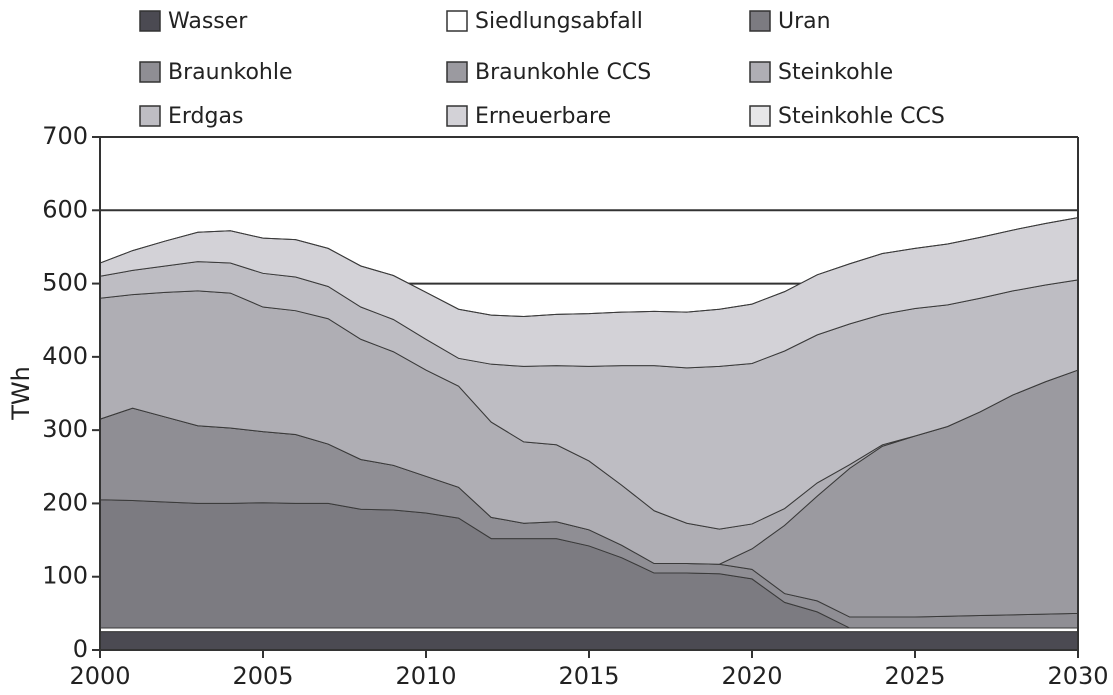  What do you see at coordinates (751, 676) in the screenshot?
I see `x-tick-label: 2020` at bounding box center [751, 676].